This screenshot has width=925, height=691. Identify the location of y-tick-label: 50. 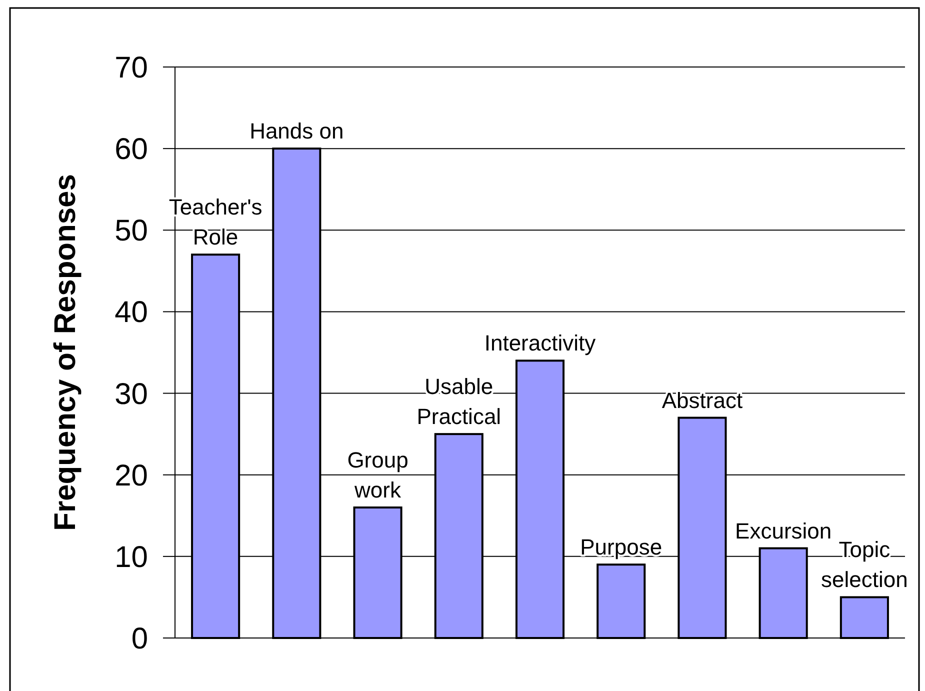
(131, 231).